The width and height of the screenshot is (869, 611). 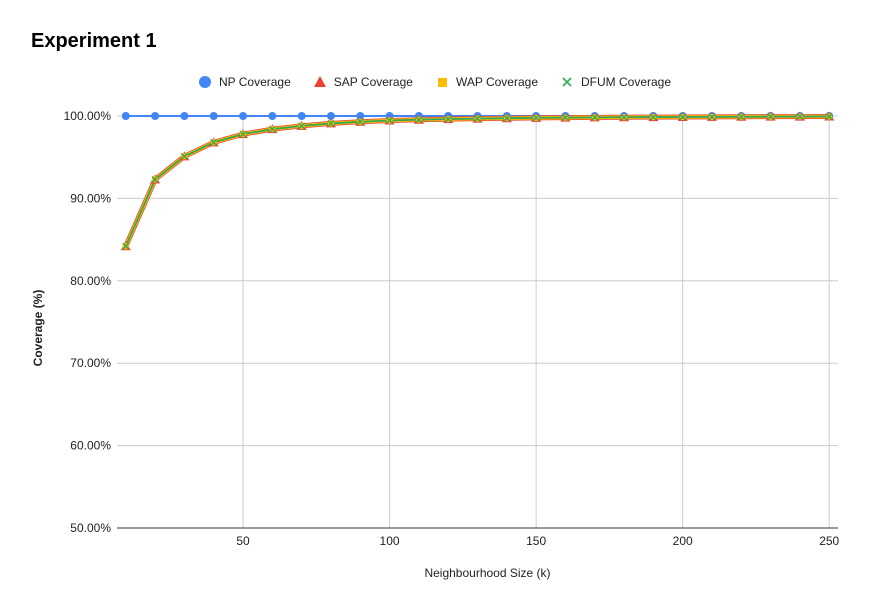 I want to click on circle-marker-icon, so click(x=205, y=82).